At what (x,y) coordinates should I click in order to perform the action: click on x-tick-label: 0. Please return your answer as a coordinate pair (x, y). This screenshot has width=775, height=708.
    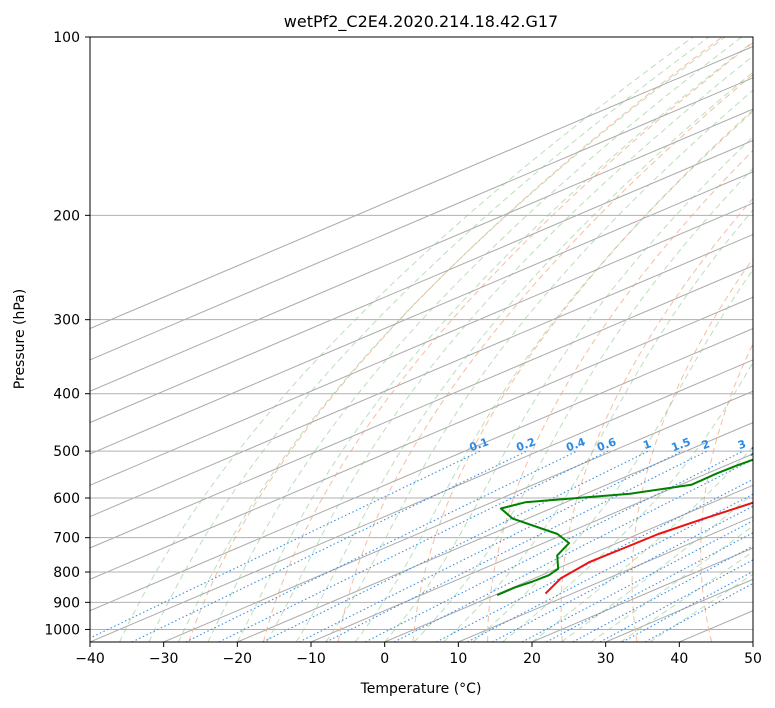
    Looking at the image, I should click on (384, 659).